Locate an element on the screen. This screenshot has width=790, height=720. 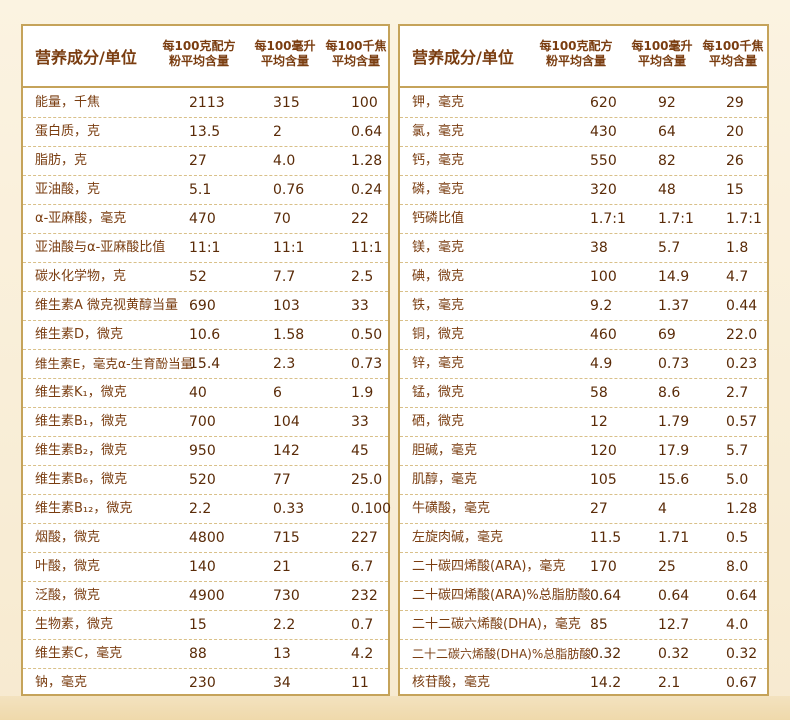
table-row: 氯，毫克 430 64 20 is located at coordinates (583, 132).